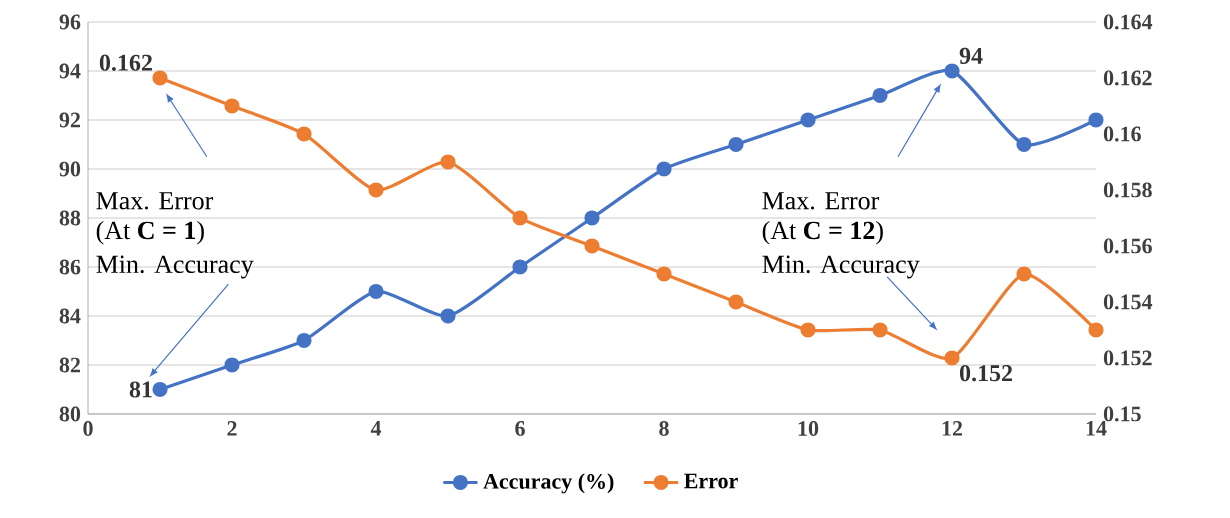  Describe the element at coordinates (69, 120) in the screenshot. I see `y-tick-label: 92` at that location.